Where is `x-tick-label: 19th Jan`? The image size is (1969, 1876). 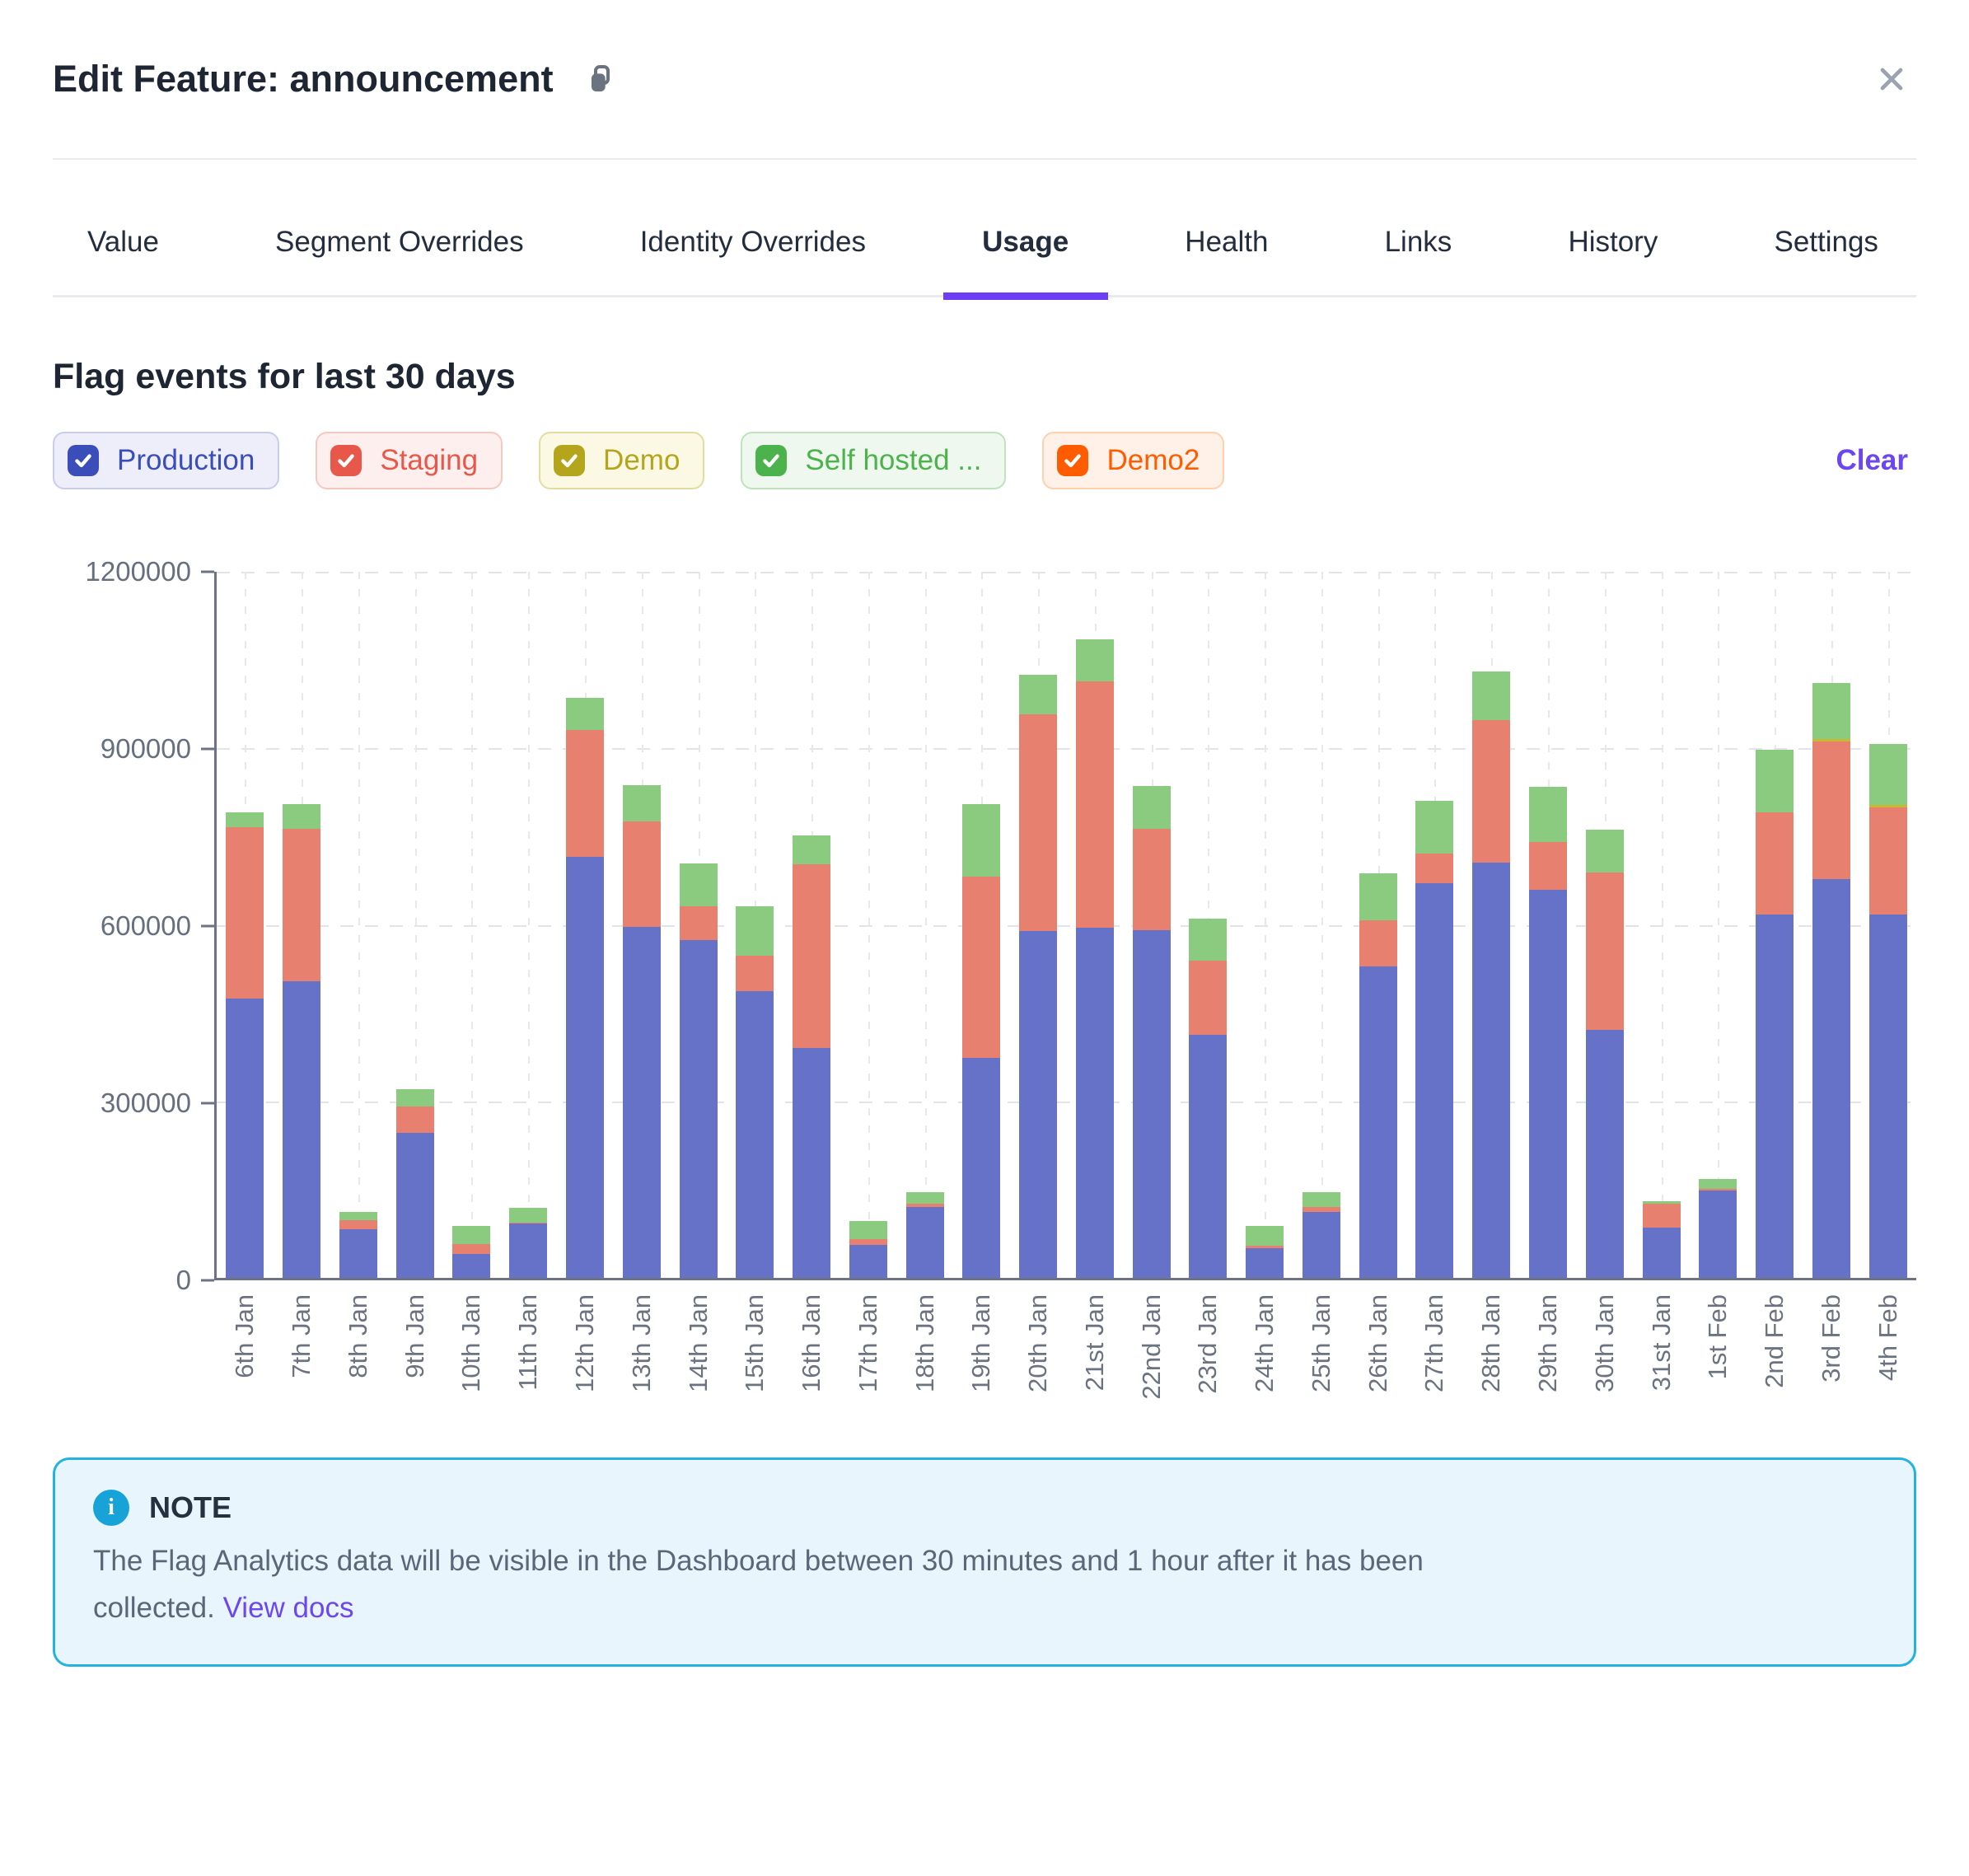 x-tick-label: 19th Jan is located at coordinates (981, 1343).